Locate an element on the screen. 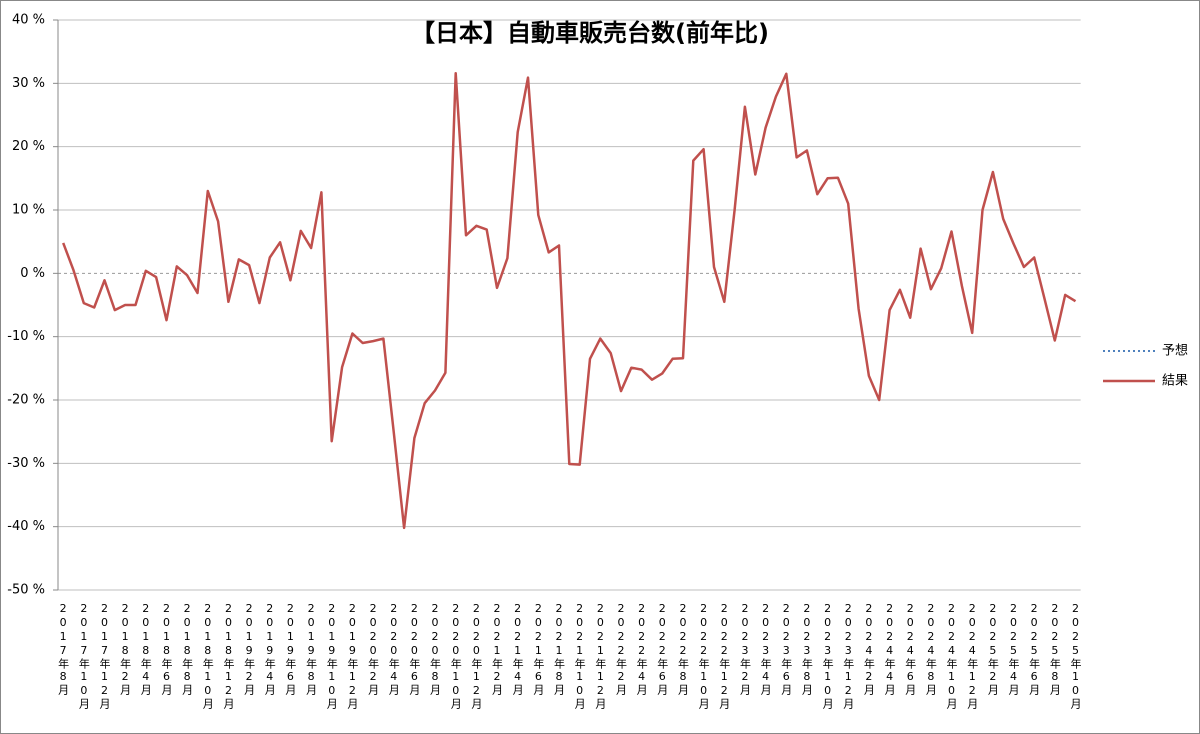 This screenshot has height=734, width=1200. x-tick-label: 2025年4月 is located at coordinates (1013, 649).